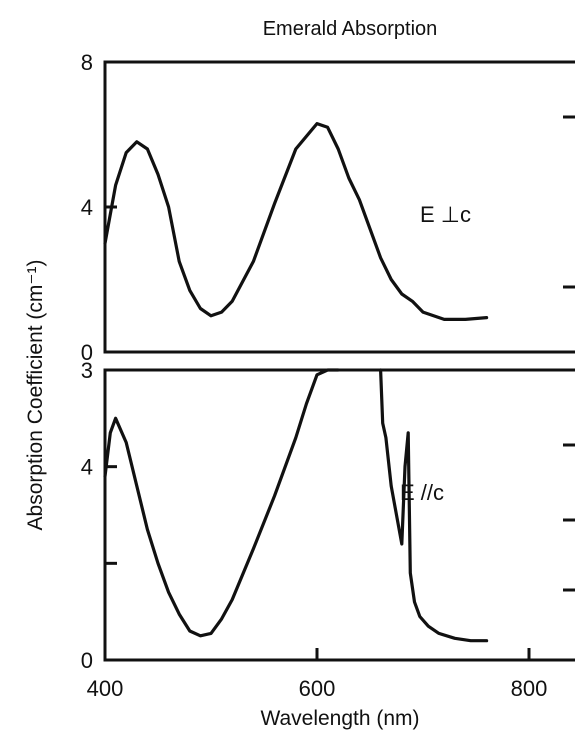 Image resolution: width=575 pixels, height=737 pixels. What do you see at coordinates (529, 688) in the screenshot?
I see `x-tick-label: 800` at bounding box center [529, 688].